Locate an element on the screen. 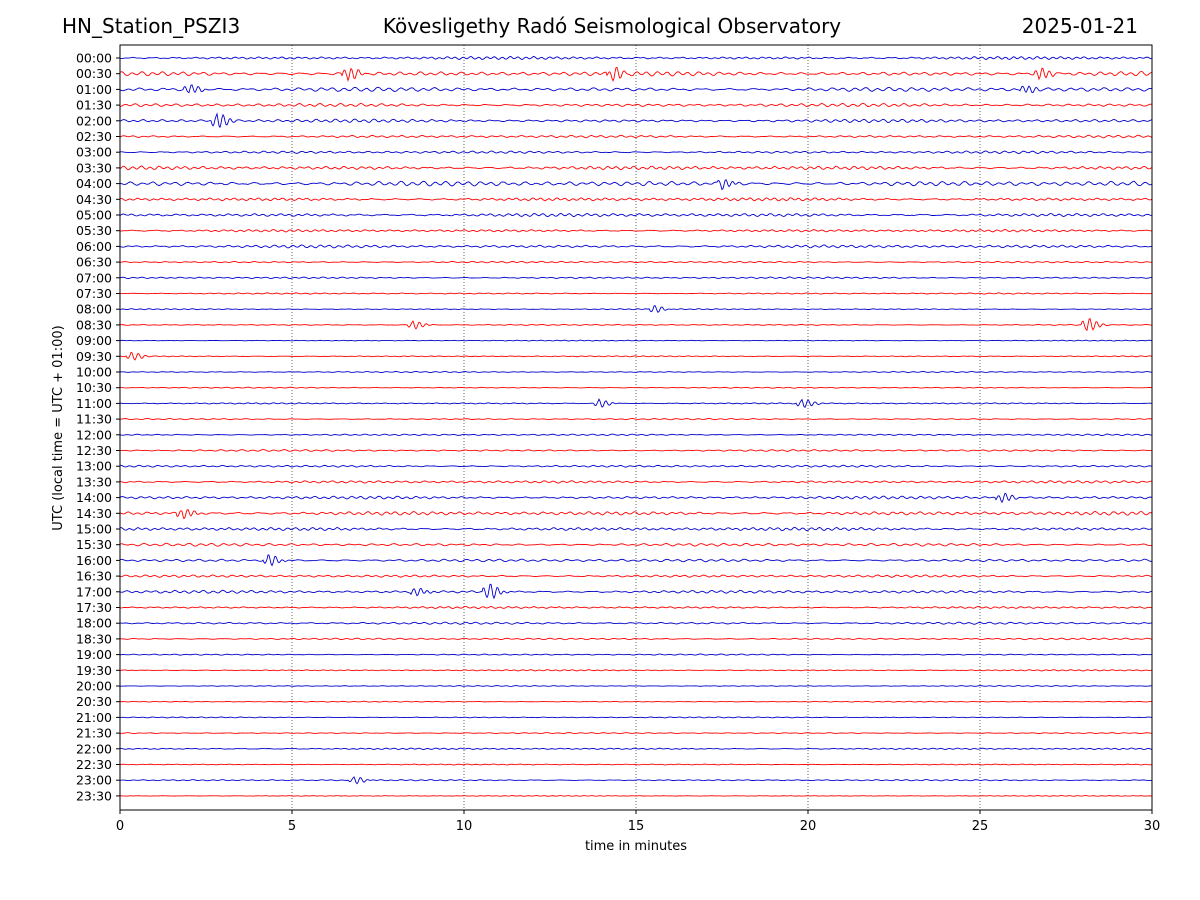 The height and width of the screenshot is (900, 1200). y-tick-label: 02:30 is located at coordinates (94, 136).